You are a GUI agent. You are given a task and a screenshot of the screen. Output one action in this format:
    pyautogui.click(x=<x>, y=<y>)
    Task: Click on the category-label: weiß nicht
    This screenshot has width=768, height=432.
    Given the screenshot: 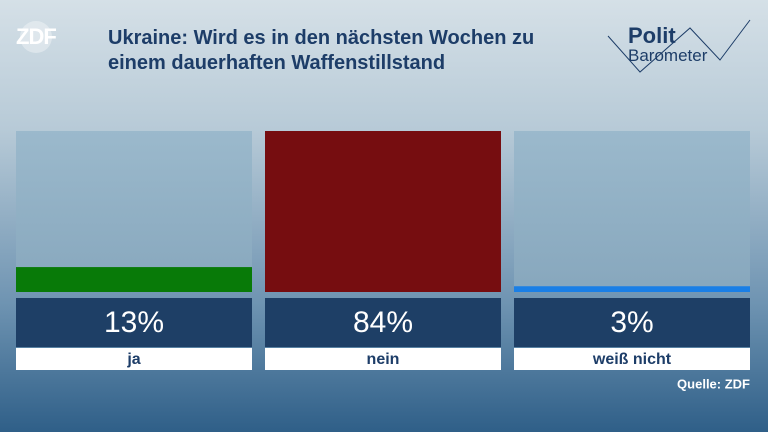 What is the action you would take?
    pyautogui.click(x=632, y=359)
    